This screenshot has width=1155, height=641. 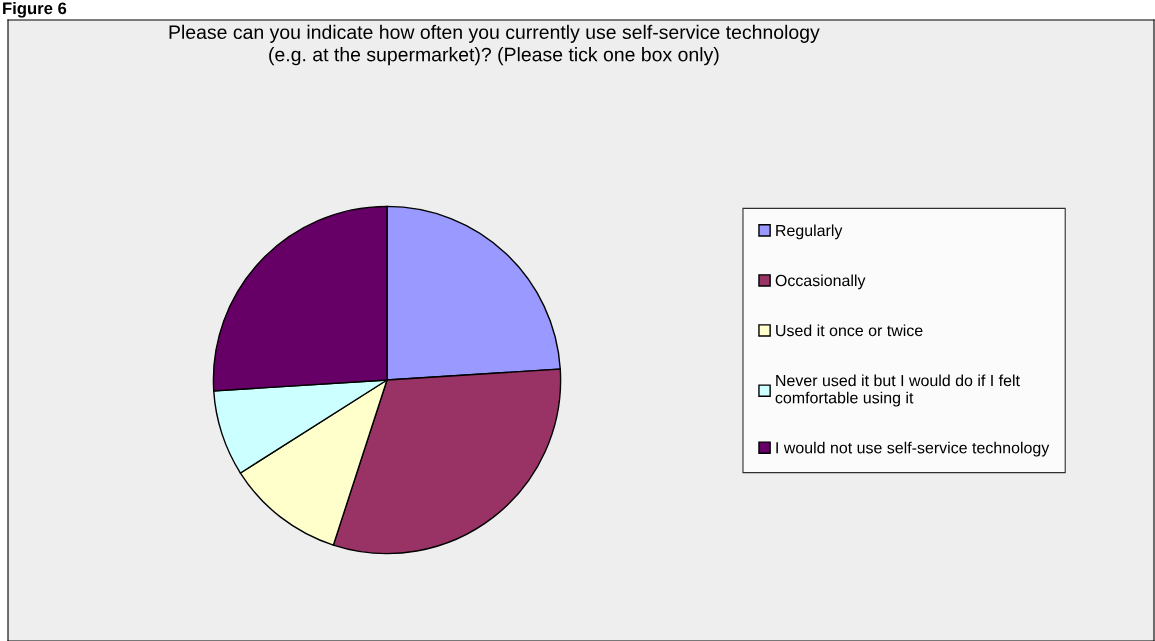 What do you see at coordinates (913, 449) in the screenshot?
I see `legend-label: I would not use self-service technology` at bounding box center [913, 449].